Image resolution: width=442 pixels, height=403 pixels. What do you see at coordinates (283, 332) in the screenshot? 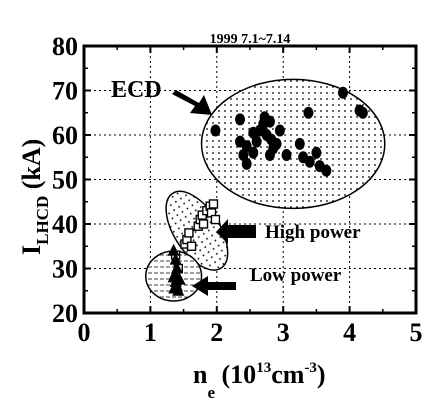
I see `x-tick-label: 3` at bounding box center [283, 332].